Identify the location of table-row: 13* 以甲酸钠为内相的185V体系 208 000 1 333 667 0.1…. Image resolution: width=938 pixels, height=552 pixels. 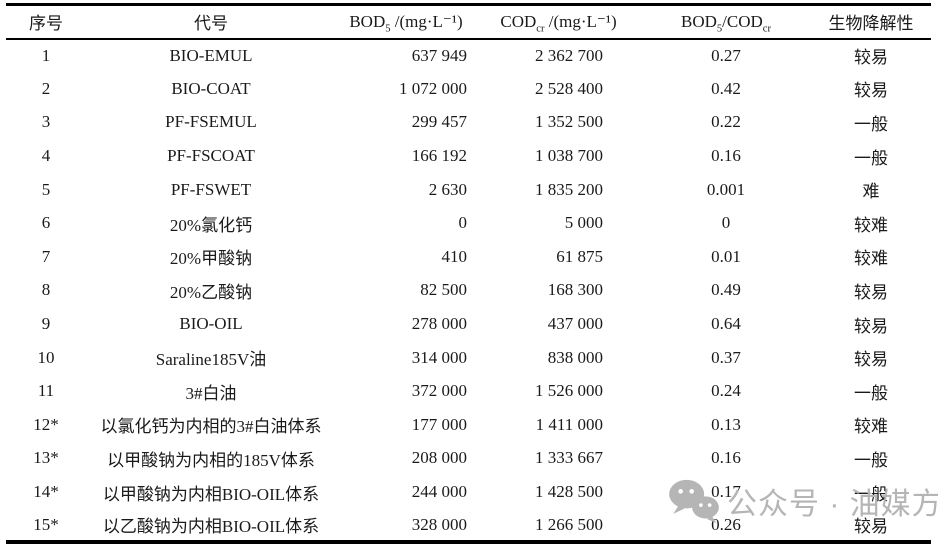
(468, 459).